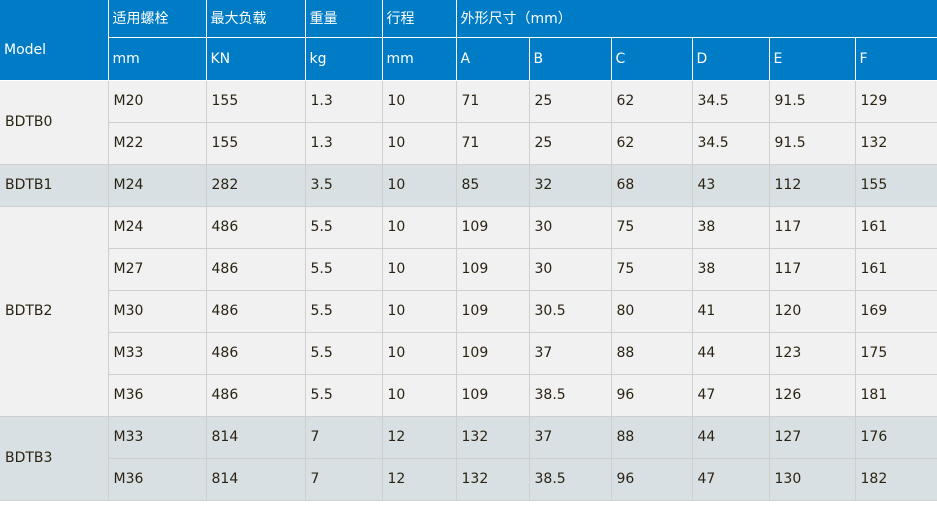 The image size is (937, 507). I want to click on table-cell: 80, so click(651, 311).